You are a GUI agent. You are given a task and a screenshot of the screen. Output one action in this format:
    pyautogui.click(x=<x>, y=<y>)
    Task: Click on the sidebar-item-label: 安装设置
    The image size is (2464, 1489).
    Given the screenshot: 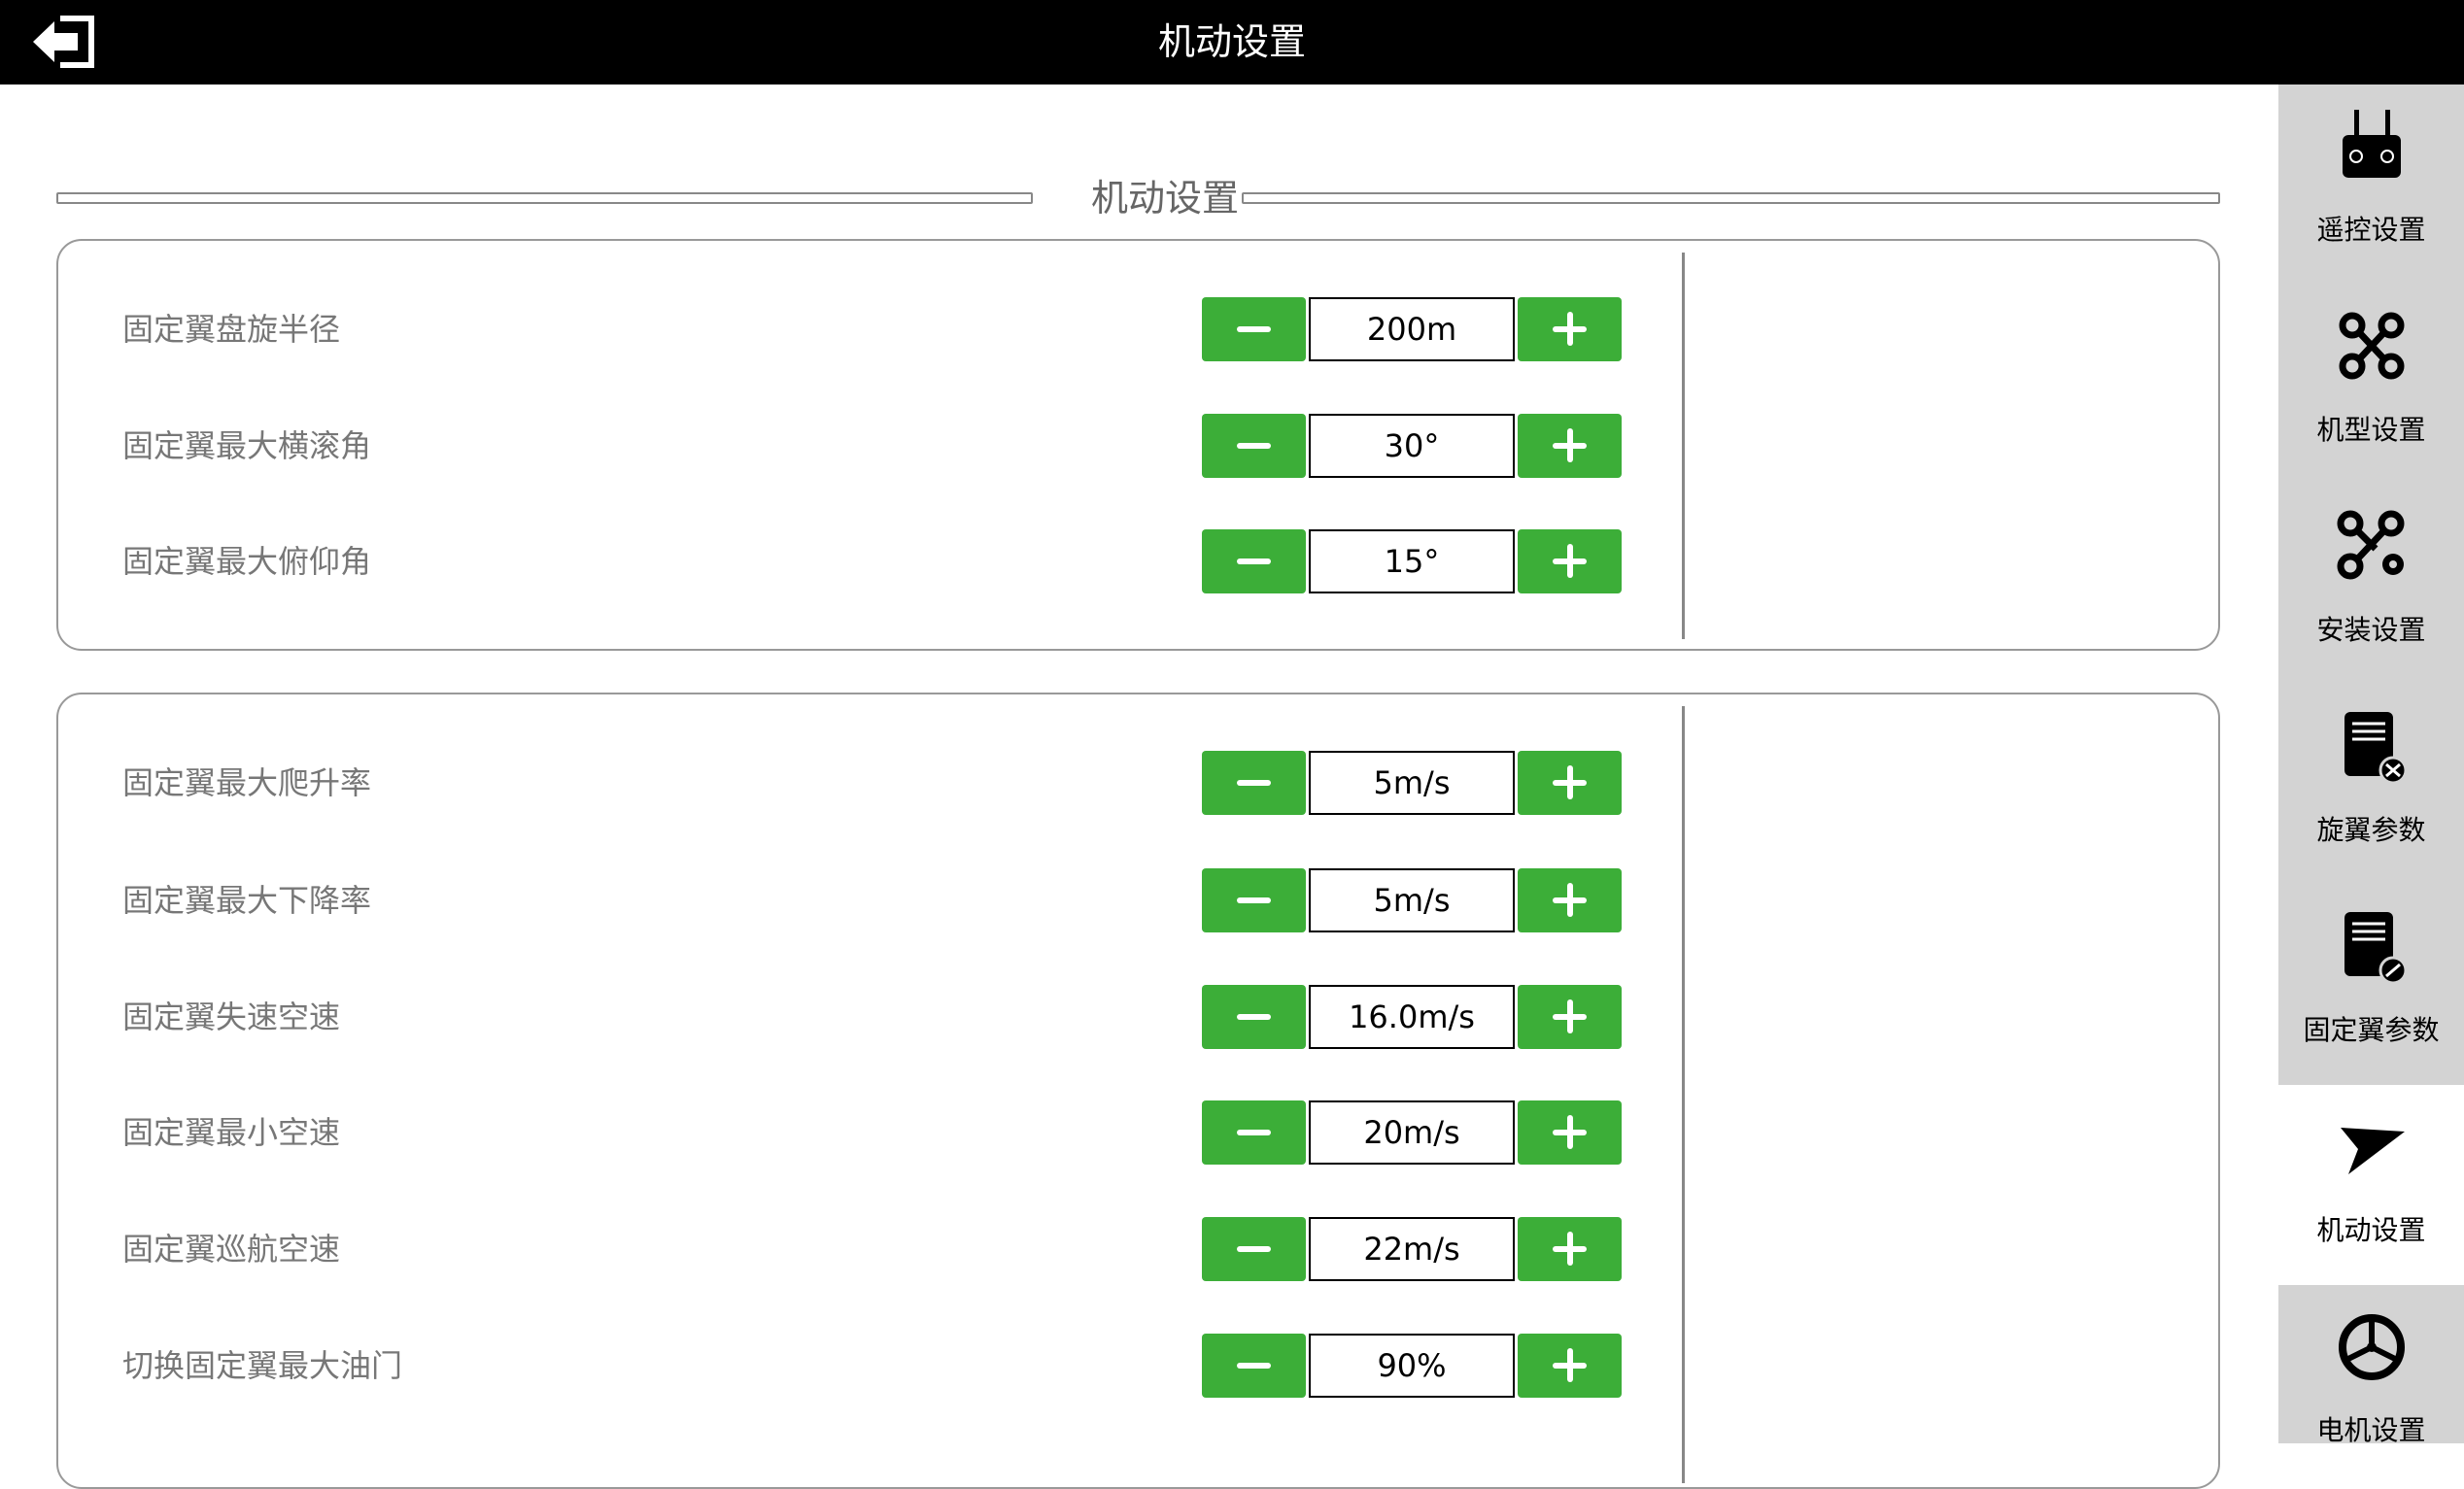 What is the action you would take?
    pyautogui.click(x=2371, y=630)
    